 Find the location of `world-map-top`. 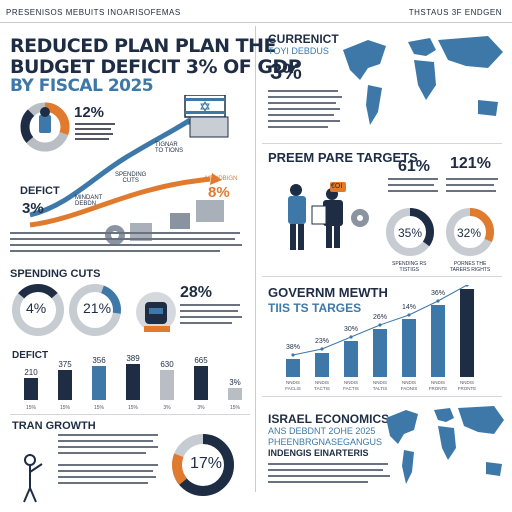

world-map-top is located at coordinates (423, 80).